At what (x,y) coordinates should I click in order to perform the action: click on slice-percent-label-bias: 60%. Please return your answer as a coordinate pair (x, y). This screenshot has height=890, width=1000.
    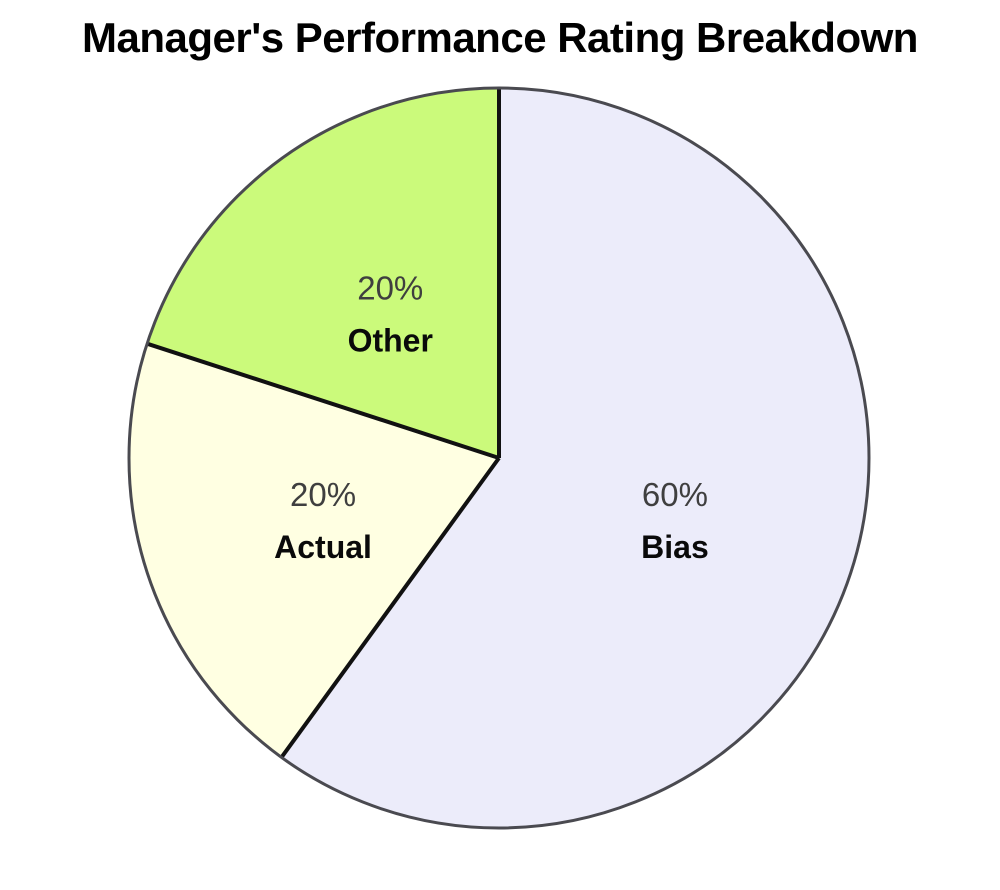
    Looking at the image, I should click on (675, 494).